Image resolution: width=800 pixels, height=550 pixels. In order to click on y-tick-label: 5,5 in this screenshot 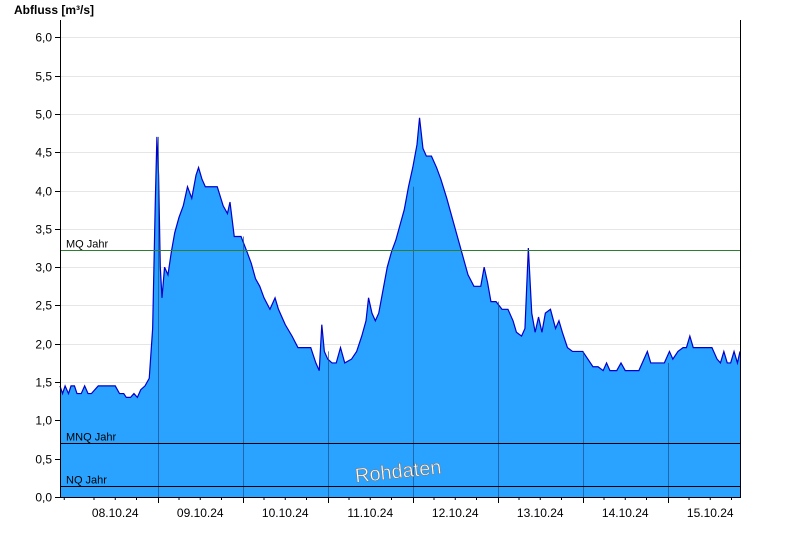, I will do `click(43, 77)`.